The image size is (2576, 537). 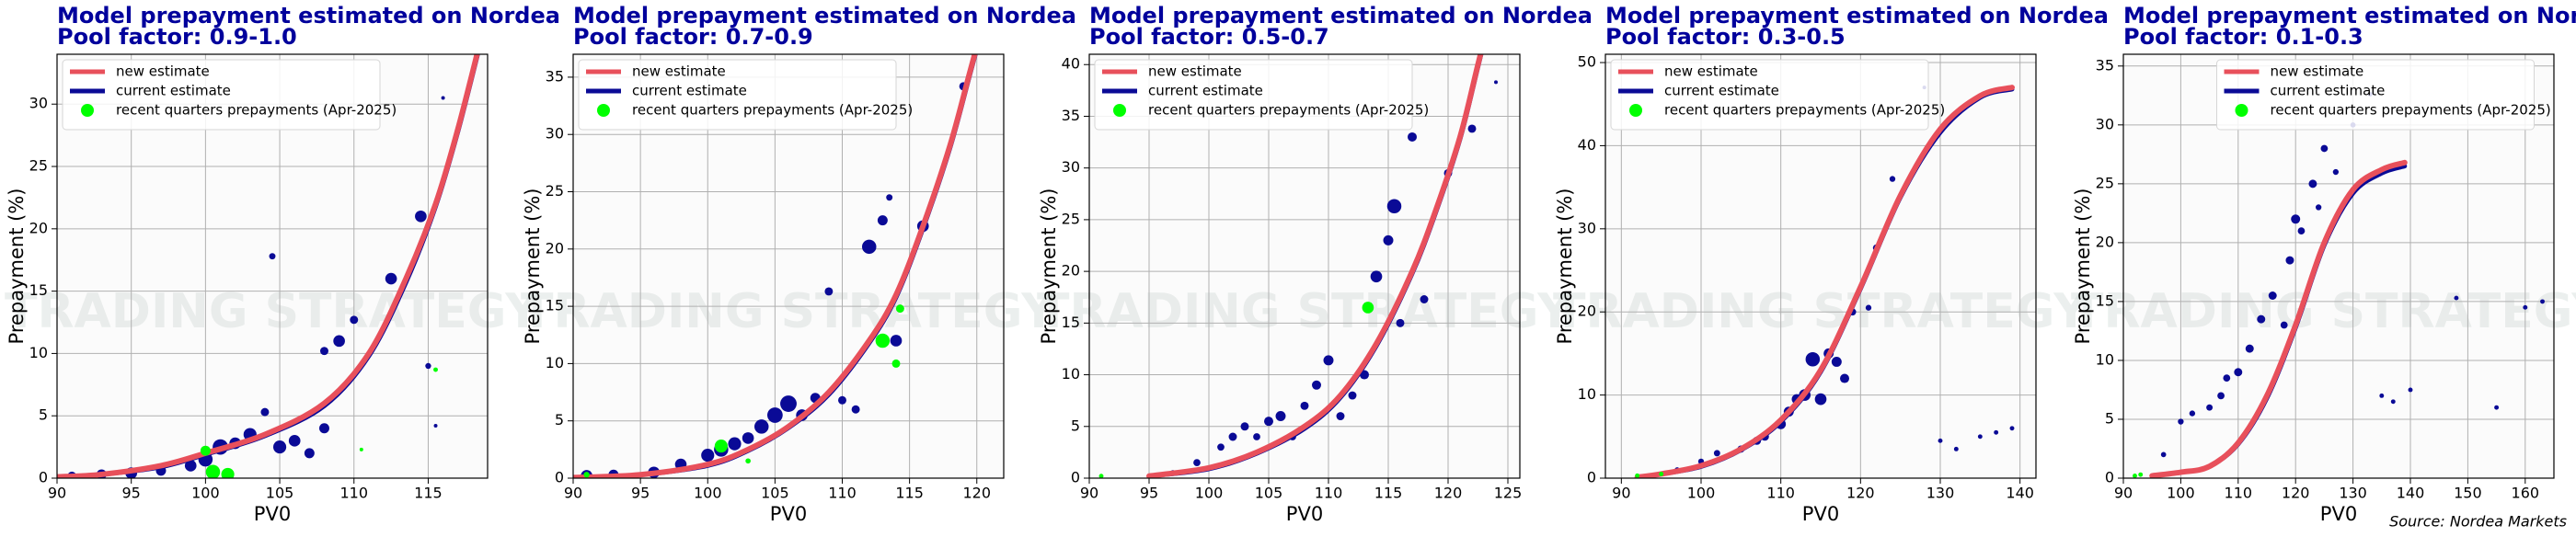 I want to click on x-tick-label: 105, so click(x=1269, y=493).